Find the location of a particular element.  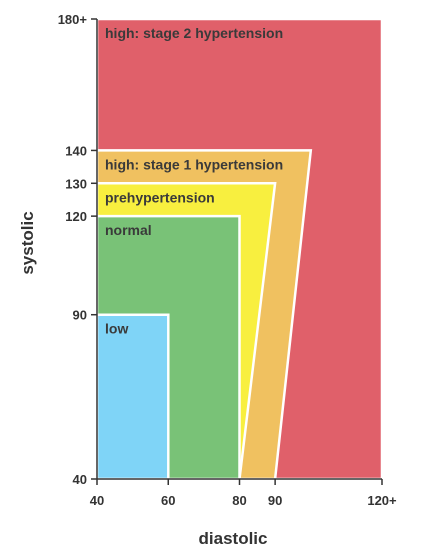

zone-label-prehypertension: prehypertension is located at coordinates (160, 197).